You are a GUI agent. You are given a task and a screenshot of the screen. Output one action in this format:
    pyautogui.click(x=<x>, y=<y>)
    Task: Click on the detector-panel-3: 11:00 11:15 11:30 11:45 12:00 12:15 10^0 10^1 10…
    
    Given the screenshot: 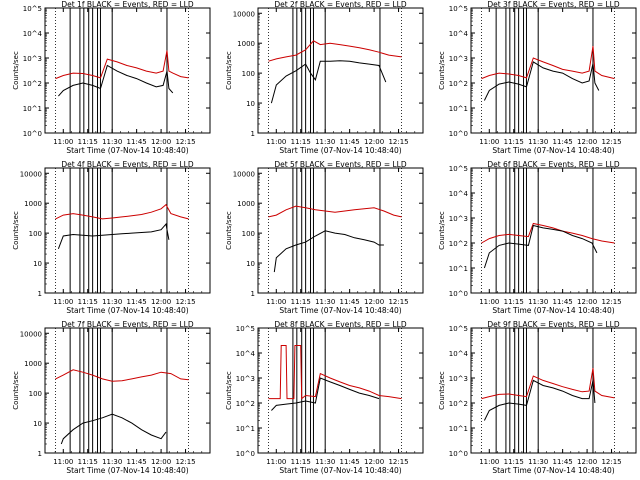 What is the action you would take?
    pyautogui.click(x=537, y=77)
    